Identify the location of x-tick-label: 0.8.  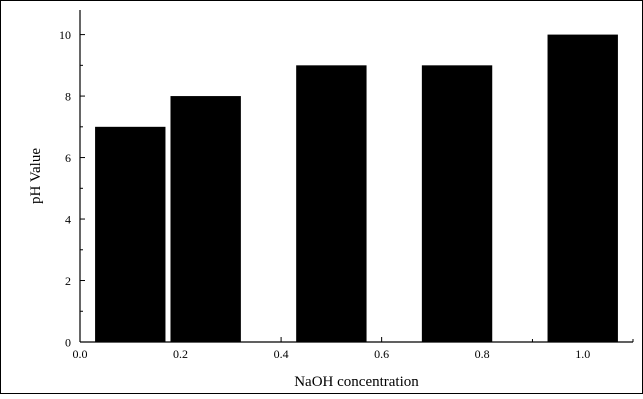
(482, 354).